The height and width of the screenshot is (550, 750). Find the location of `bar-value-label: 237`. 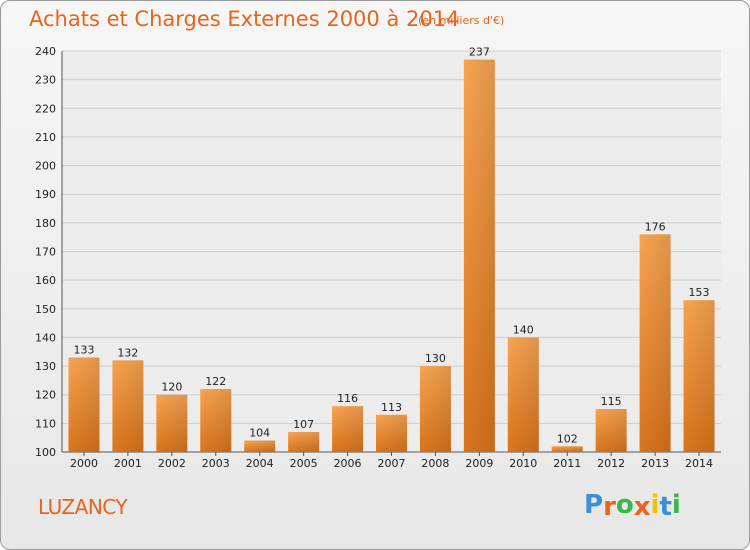

bar-value-label: 237 is located at coordinates (479, 52).